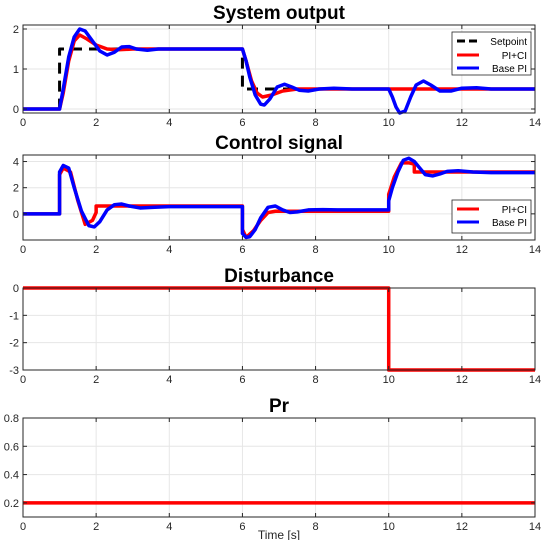  What do you see at coordinates (279, 13) in the screenshot?
I see `chart-title: System output` at bounding box center [279, 13].